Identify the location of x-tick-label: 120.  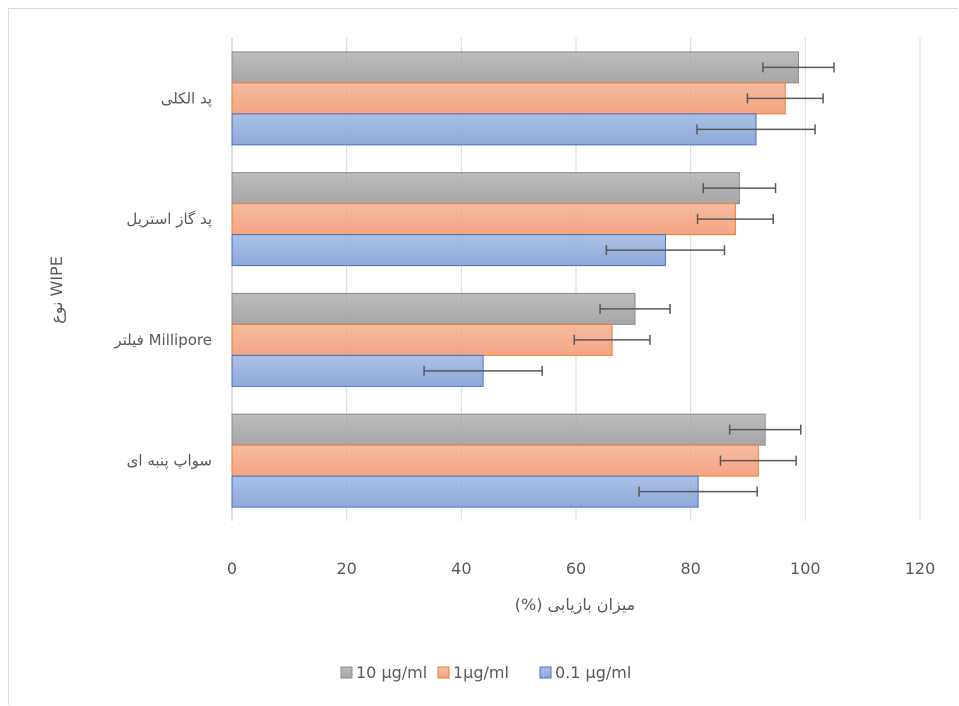
(920, 568).